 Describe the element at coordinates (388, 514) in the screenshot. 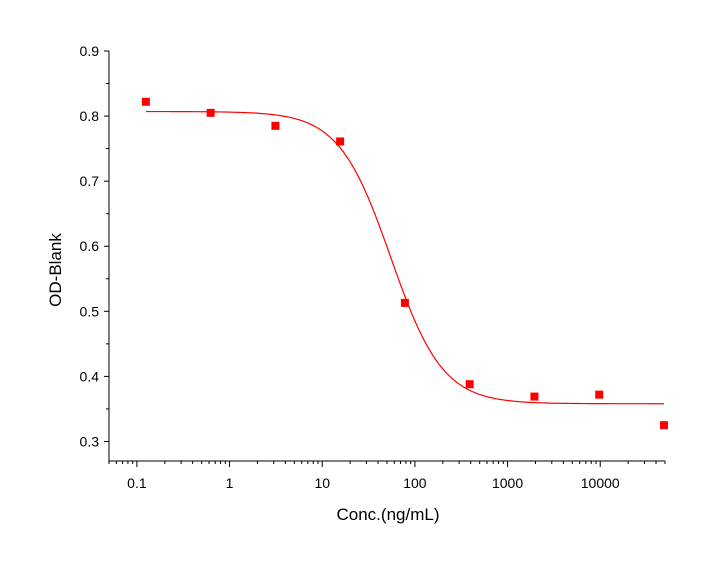

I see `x-axis-title: Conc.(ng/mL)` at that location.